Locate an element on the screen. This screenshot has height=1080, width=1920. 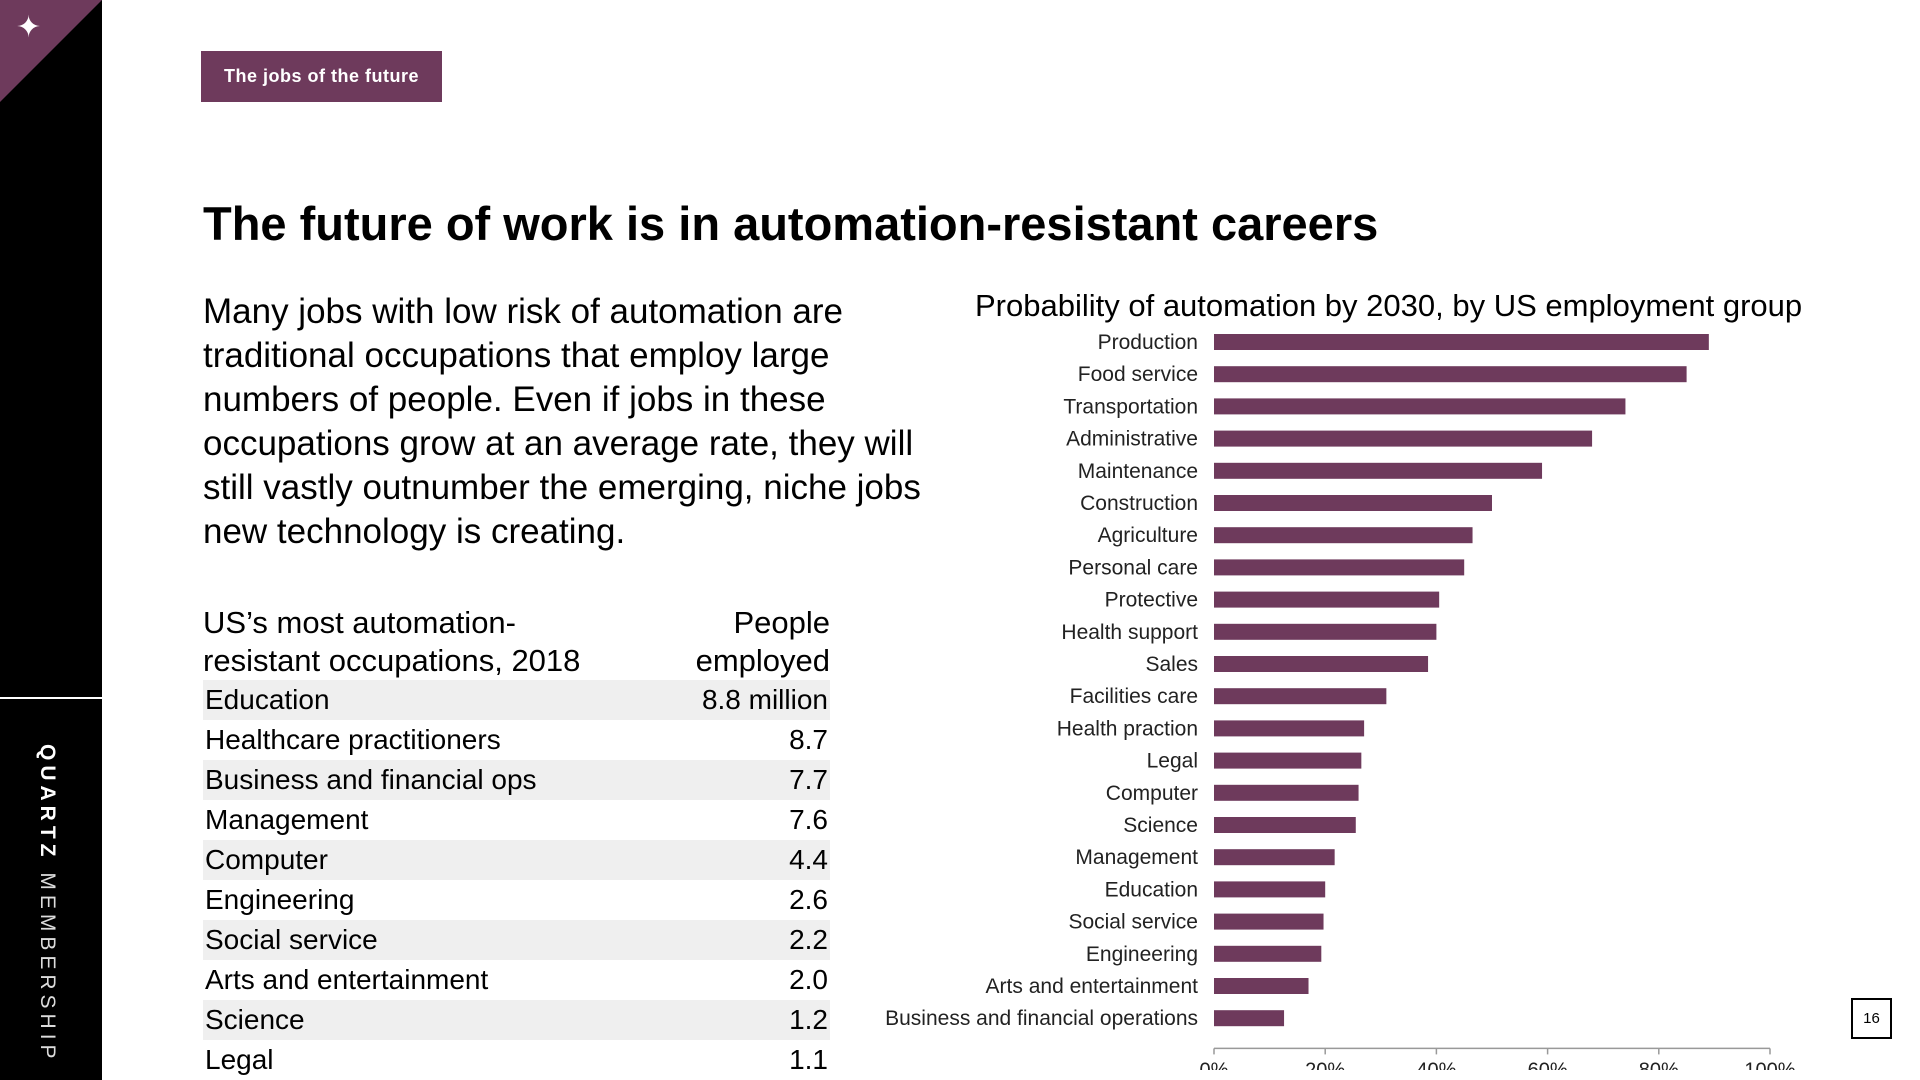
table-row: Science 1.2 is located at coordinates (516, 1020).